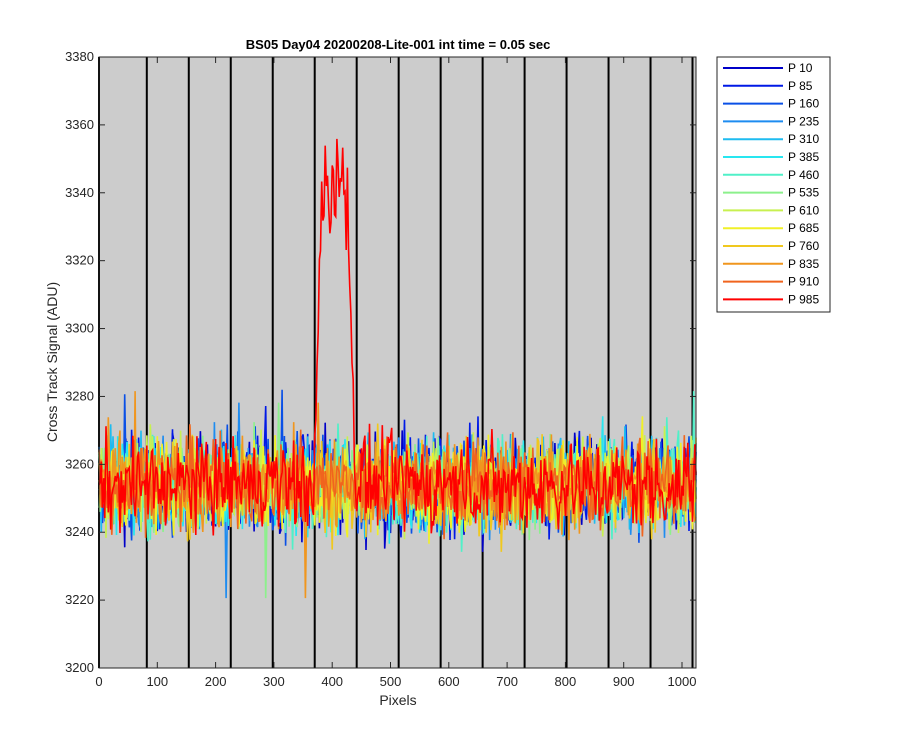 The image size is (900, 750). What do you see at coordinates (507, 681) in the screenshot?
I see `x-tick-label: 700` at bounding box center [507, 681].